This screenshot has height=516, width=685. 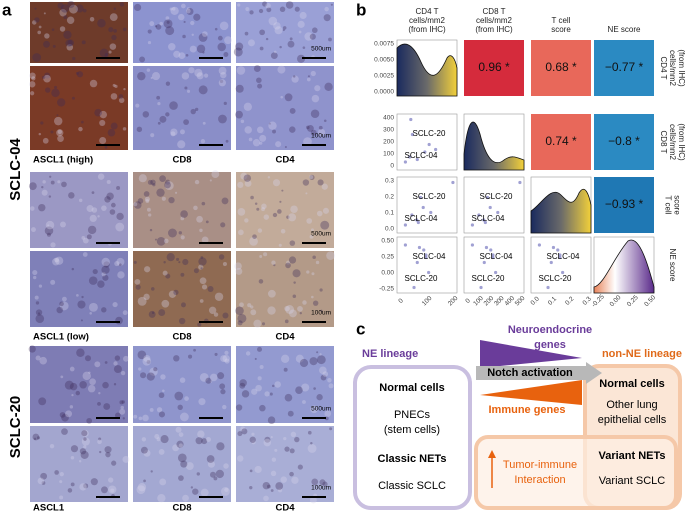 What do you see at coordinates (496, 196) in the screenshot?
I see `point-label: SCLC-20` at bounding box center [496, 196].